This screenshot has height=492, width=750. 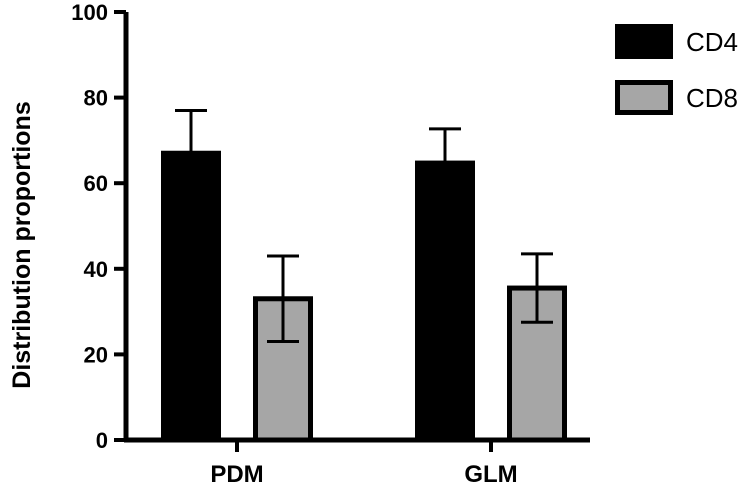 What do you see at coordinates (490, 474) in the screenshot?
I see `x-tick-label-1: GLM` at bounding box center [490, 474].